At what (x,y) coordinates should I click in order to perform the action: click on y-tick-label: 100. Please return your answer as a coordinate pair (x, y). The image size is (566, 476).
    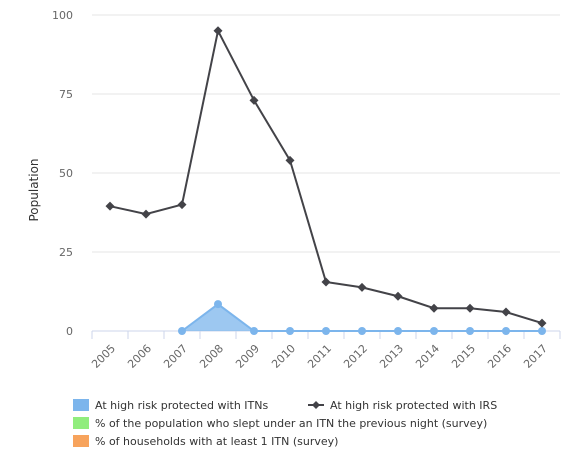
    Looking at the image, I should click on (62, 15).